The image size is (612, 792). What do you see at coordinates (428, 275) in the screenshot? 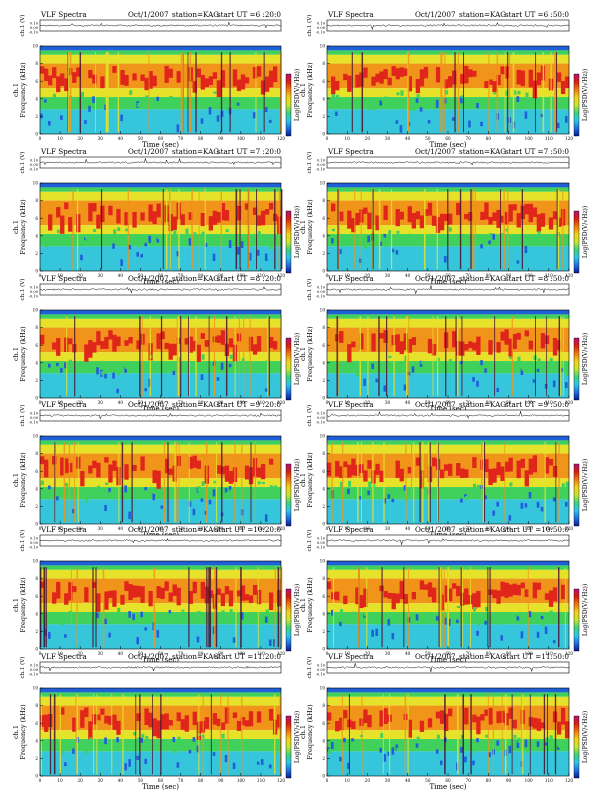
I see `x-tick-label: 50` at bounding box center [428, 275].